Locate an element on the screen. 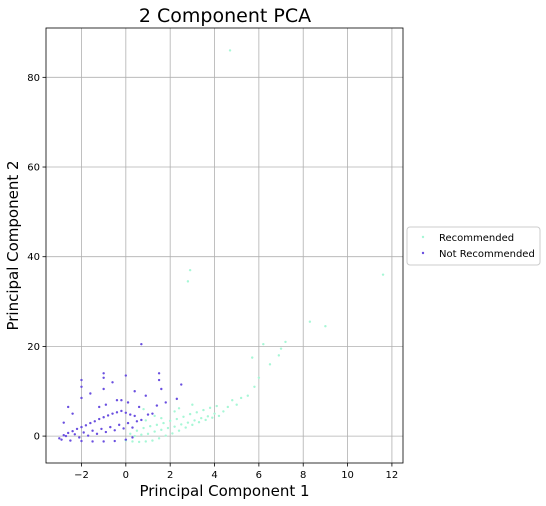 The width and height of the screenshot is (546, 506). legend-label-not-recommended: Not Recommended is located at coordinates (487, 254).